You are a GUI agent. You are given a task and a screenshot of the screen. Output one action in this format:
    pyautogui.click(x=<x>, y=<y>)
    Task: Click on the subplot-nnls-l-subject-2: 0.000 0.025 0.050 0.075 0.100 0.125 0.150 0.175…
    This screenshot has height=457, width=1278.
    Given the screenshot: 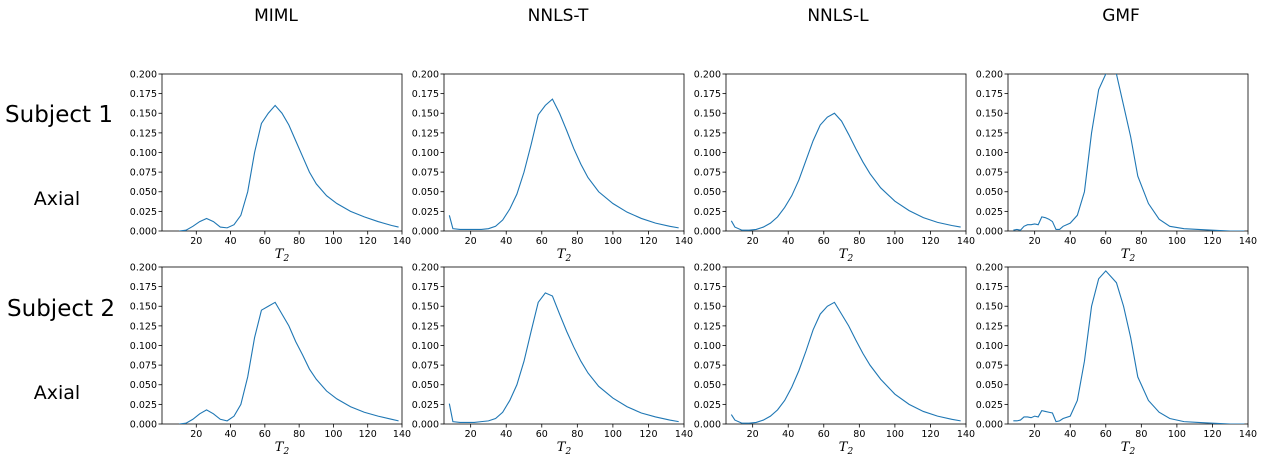 What is the action you would take?
    pyautogui.click(x=834, y=359)
    